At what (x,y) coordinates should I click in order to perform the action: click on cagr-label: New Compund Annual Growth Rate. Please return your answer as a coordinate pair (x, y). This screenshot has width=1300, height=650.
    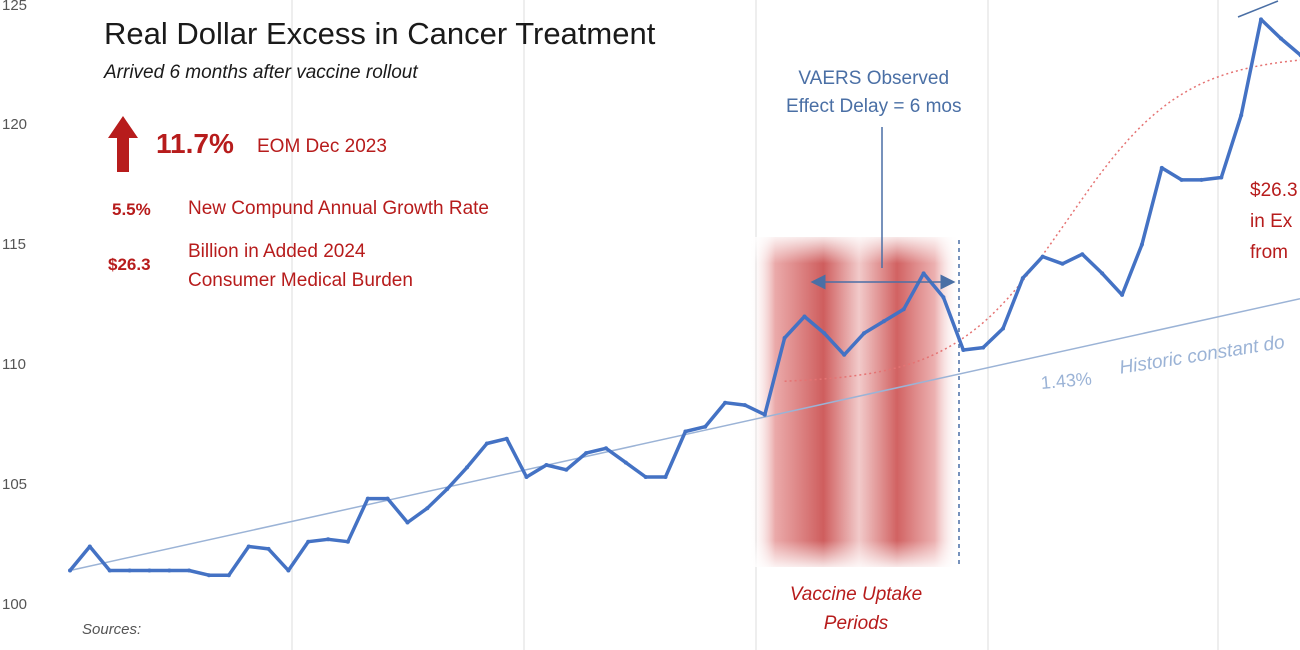
    Looking at the image, I should click on (338, 208).